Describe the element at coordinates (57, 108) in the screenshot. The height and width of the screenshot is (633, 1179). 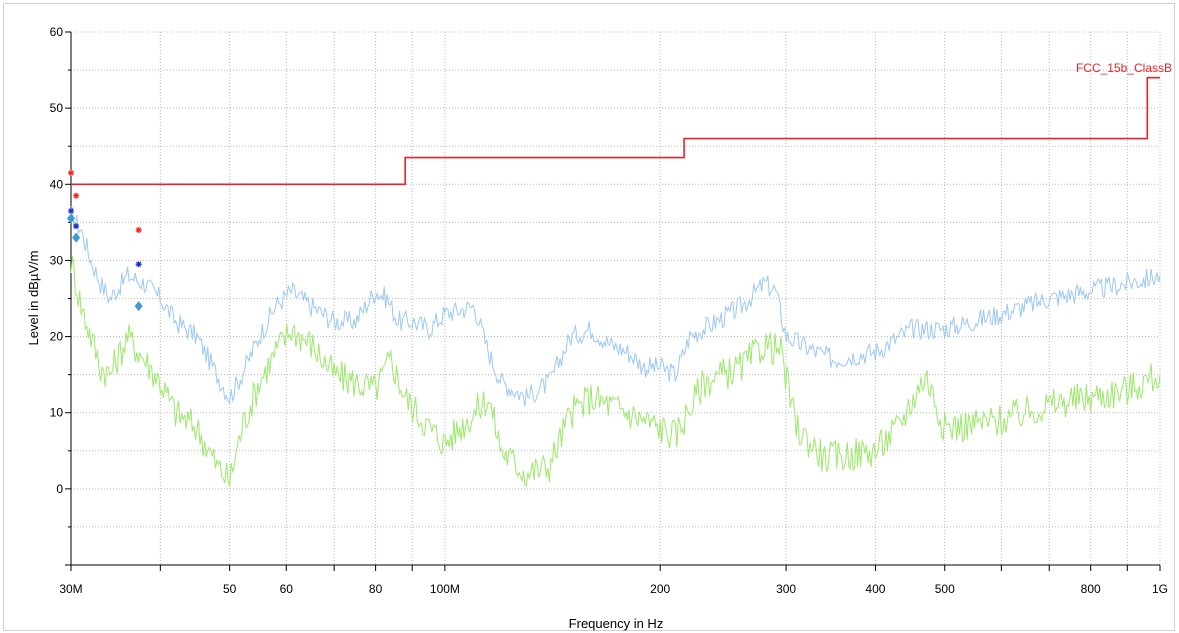
I see `y-tick-label: 50` at that location.